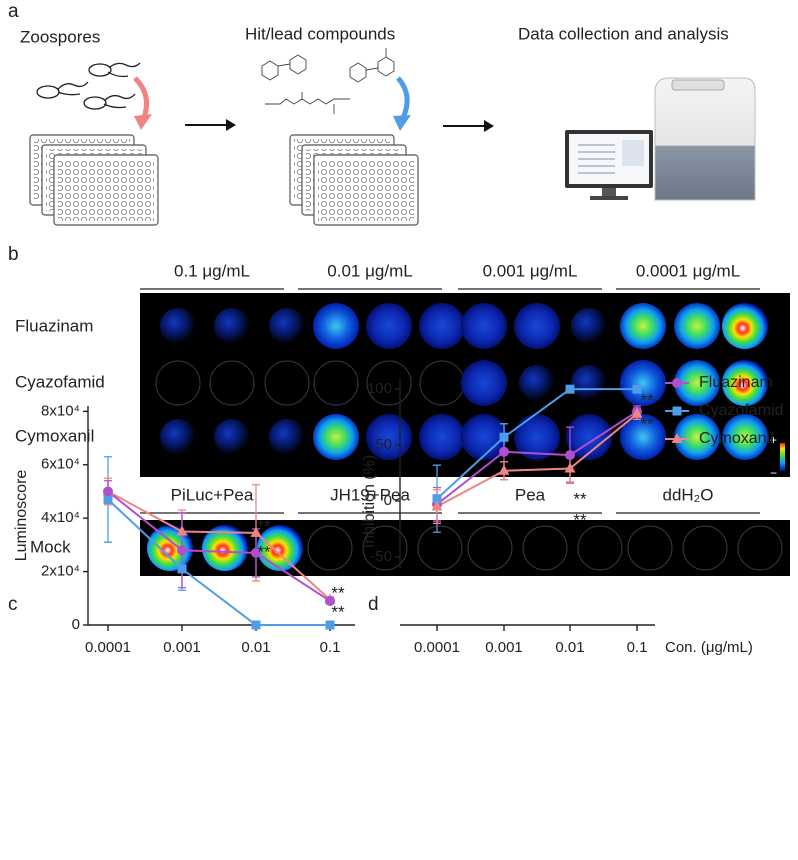 The height and width of the screenshot is (860, 798). Describe the element at coordinates (773, 440) in the screenshot. I see `scale-label: +` at that location.